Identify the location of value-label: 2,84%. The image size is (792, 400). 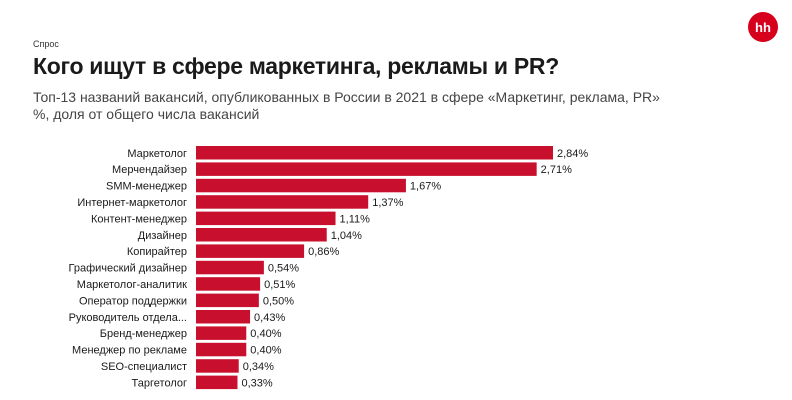
(572, 154).